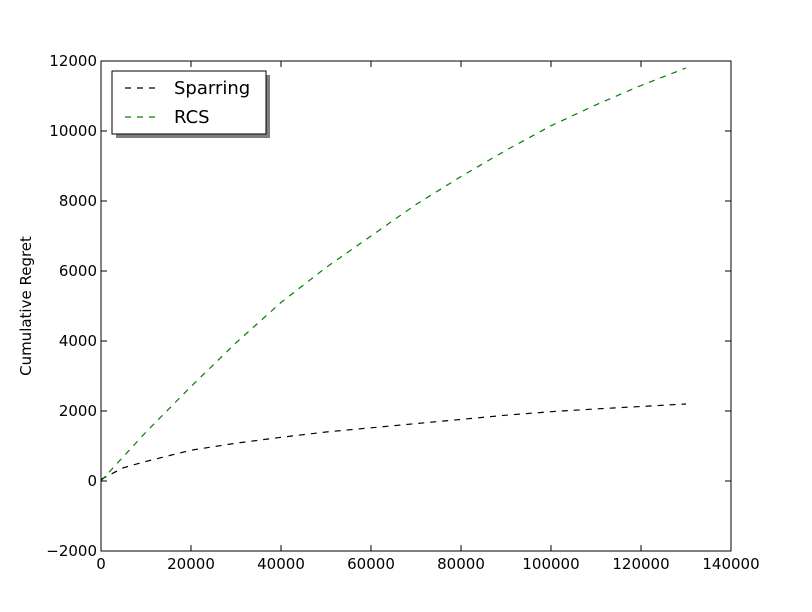 Image resolution: width=812 pixels, height=612 pixels. Describe the element at coordinates (192, 117) in the screenshot. I see `legend-label-rcs: RCS` at that location.